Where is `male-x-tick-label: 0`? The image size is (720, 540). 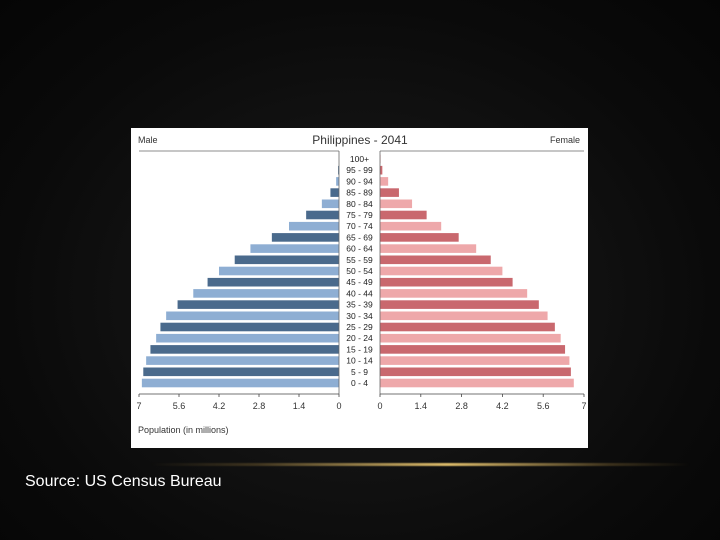 male-x-tick-label: 0 is located at coordinates (338, 406).